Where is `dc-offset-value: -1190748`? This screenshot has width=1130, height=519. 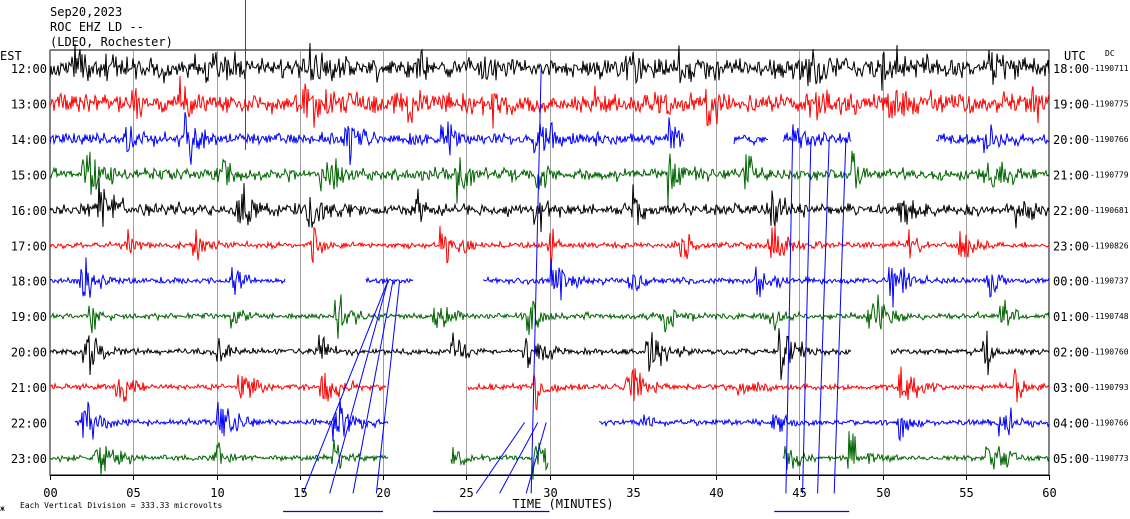 dc-offset-value: -1190748 is located at coordinates (1109, 316).